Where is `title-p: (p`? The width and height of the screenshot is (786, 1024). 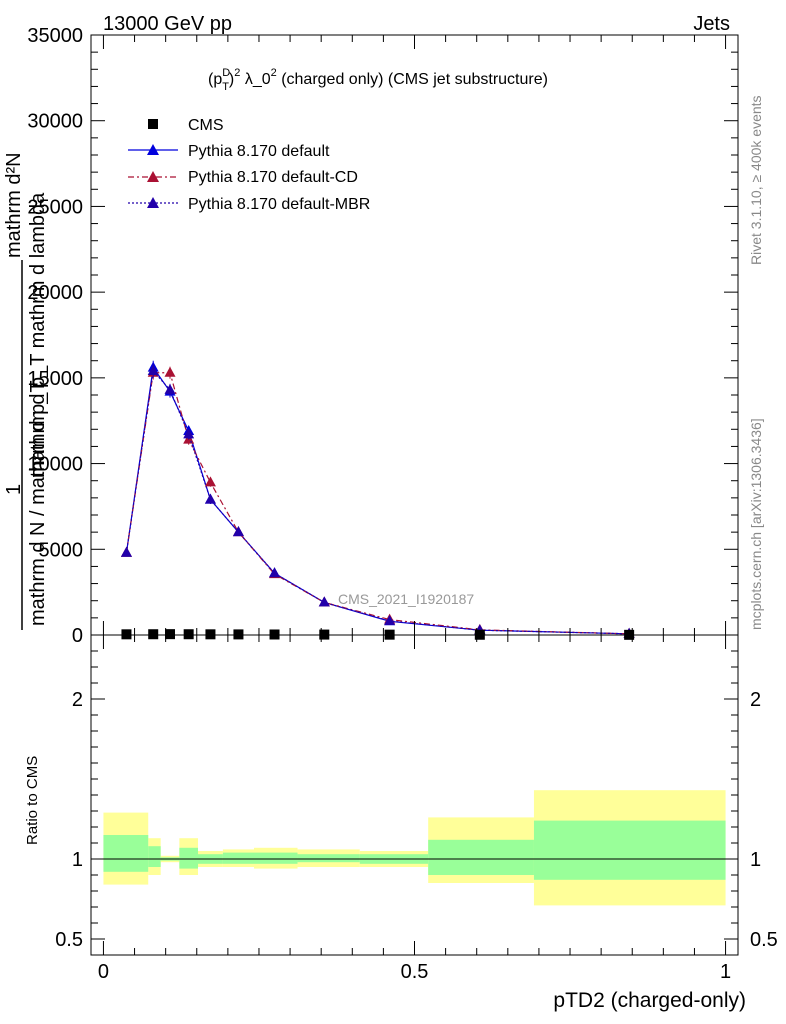
title-p: (p is located at coordinates (215, 79).